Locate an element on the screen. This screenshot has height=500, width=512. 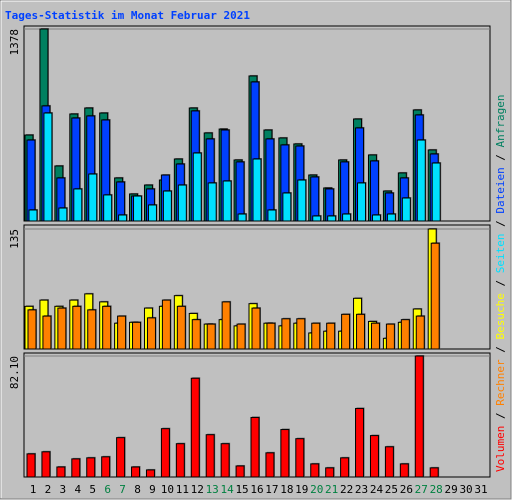
x-tick-label: 8 is located at coordinates (137, 489).